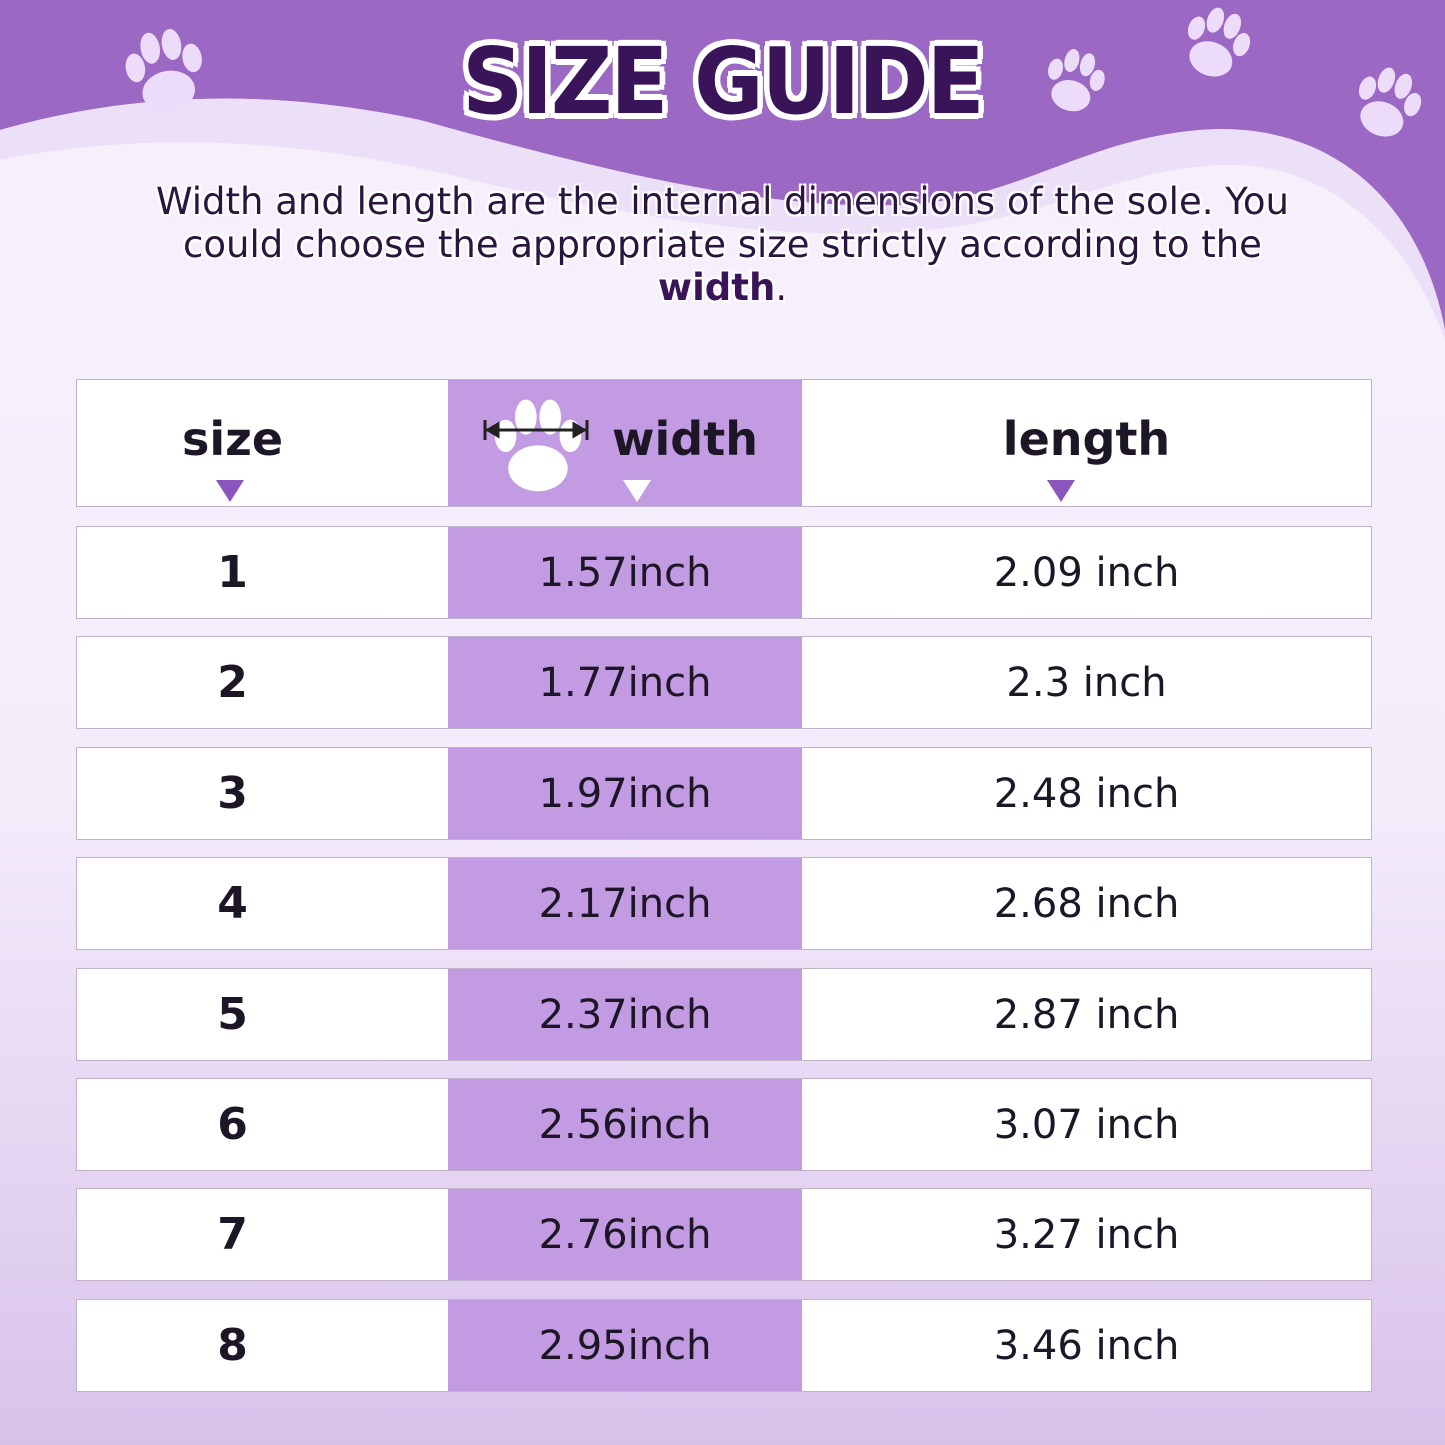 The height and width of the screenshot is (1445, 1445). What do you see at coordinates (625, 1124) in the screenshot?
I see `cell-width: 2.56inch` at bounding box center [625, 1124].